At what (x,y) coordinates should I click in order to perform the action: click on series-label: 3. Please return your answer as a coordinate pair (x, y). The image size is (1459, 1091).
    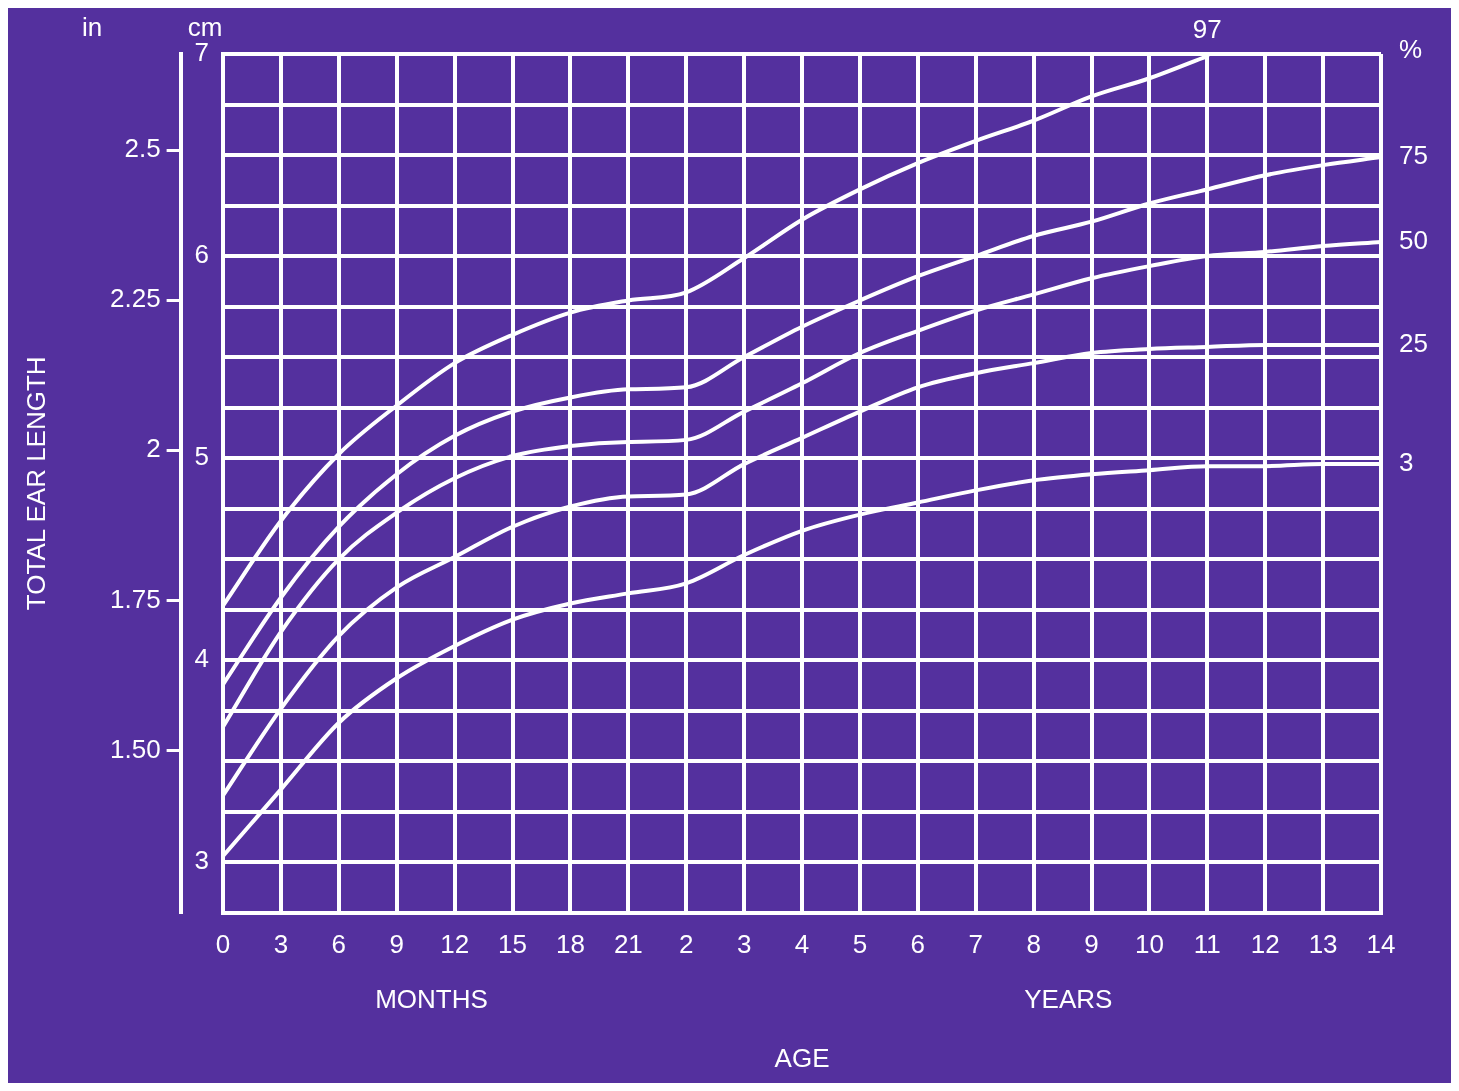
    Looking at the image, I should click on (1406, 462).